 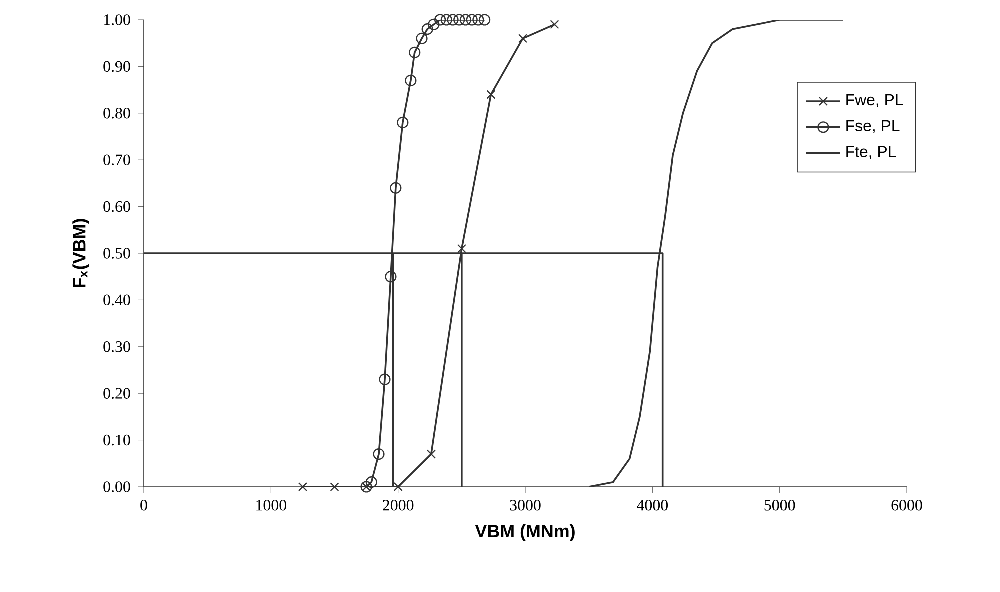 I want to click on x-tick-label: 6000, so click(x=907, y=505).